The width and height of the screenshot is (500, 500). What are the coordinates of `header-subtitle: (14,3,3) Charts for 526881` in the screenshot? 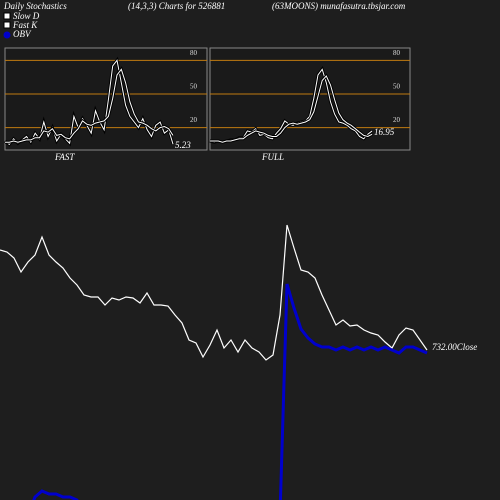 It's located at (176, 6).